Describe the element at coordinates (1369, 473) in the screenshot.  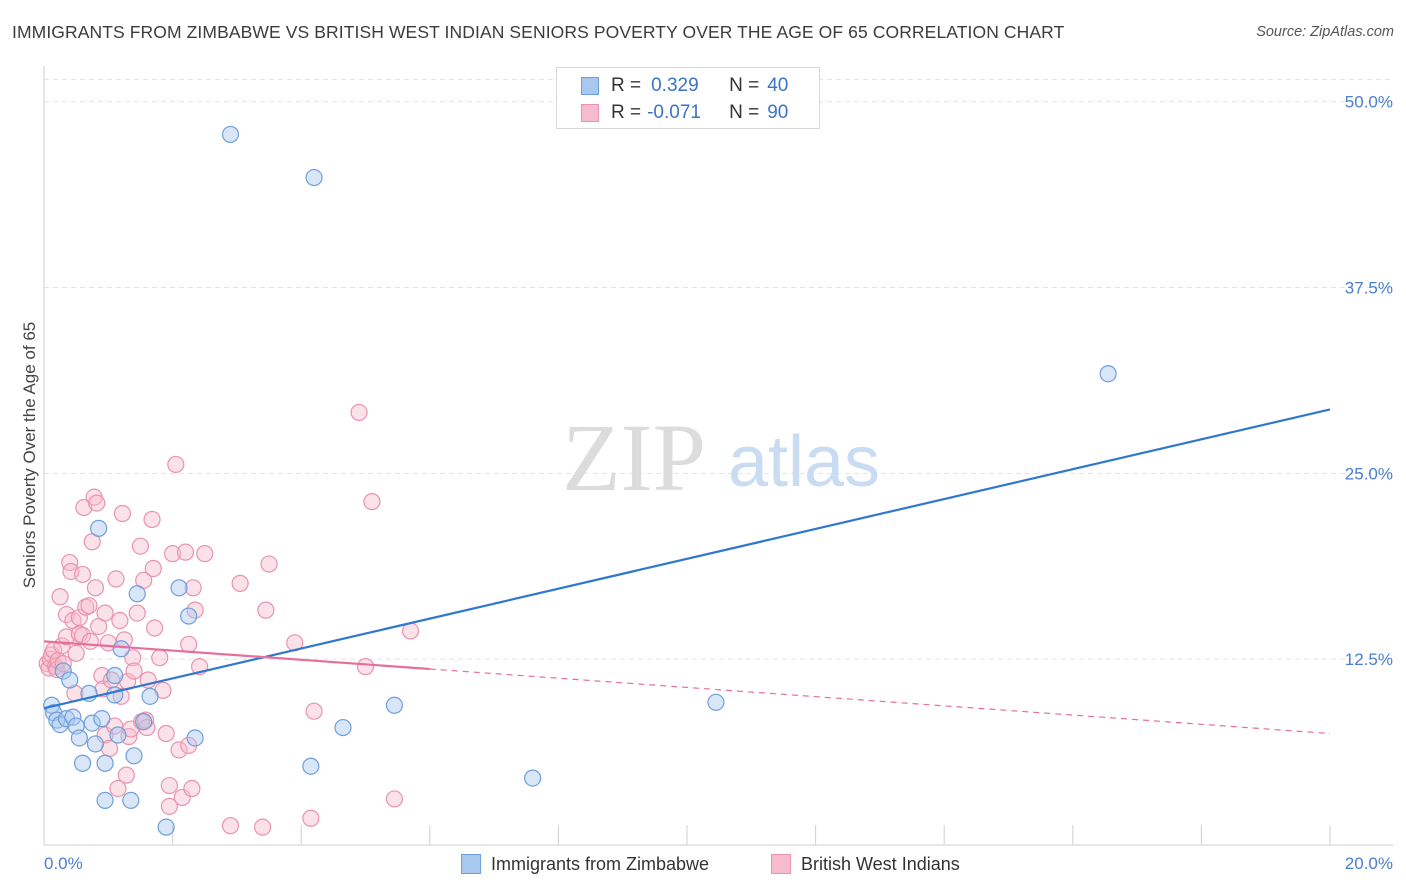
I see `y-tick-label: 25.0%` at that location.